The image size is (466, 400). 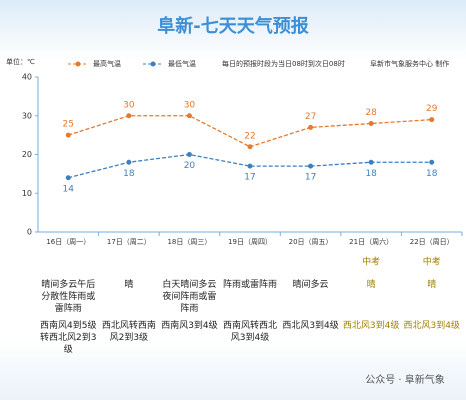 I want to click on y-tick-label: 20, so click(x=27, y=154).